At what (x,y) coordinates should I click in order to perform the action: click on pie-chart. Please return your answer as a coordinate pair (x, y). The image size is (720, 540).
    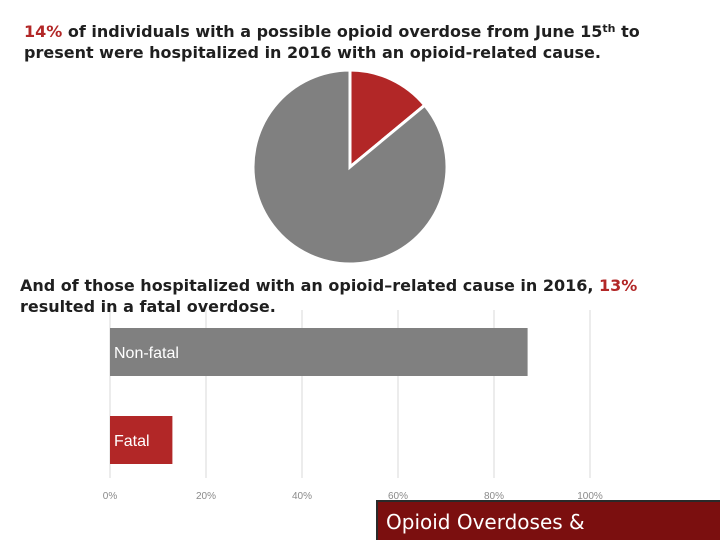
    Looking at the image, I should click on (350, 167).